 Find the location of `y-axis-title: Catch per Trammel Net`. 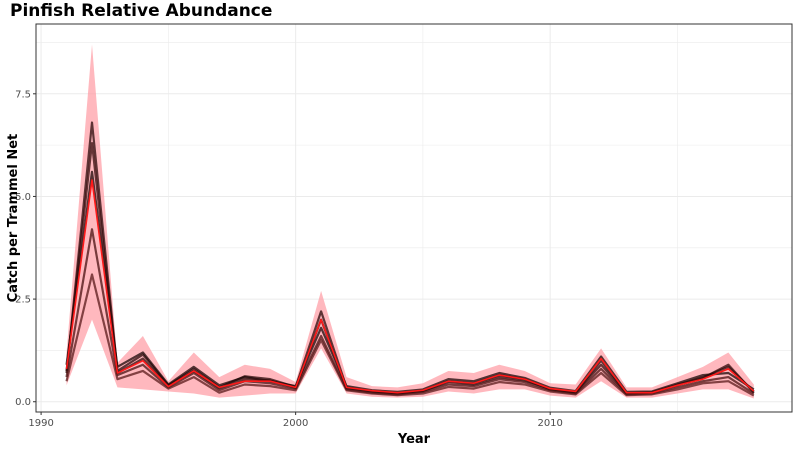

y-axis-title: Catch per Trammel Net is located at coordinates (13, 218).